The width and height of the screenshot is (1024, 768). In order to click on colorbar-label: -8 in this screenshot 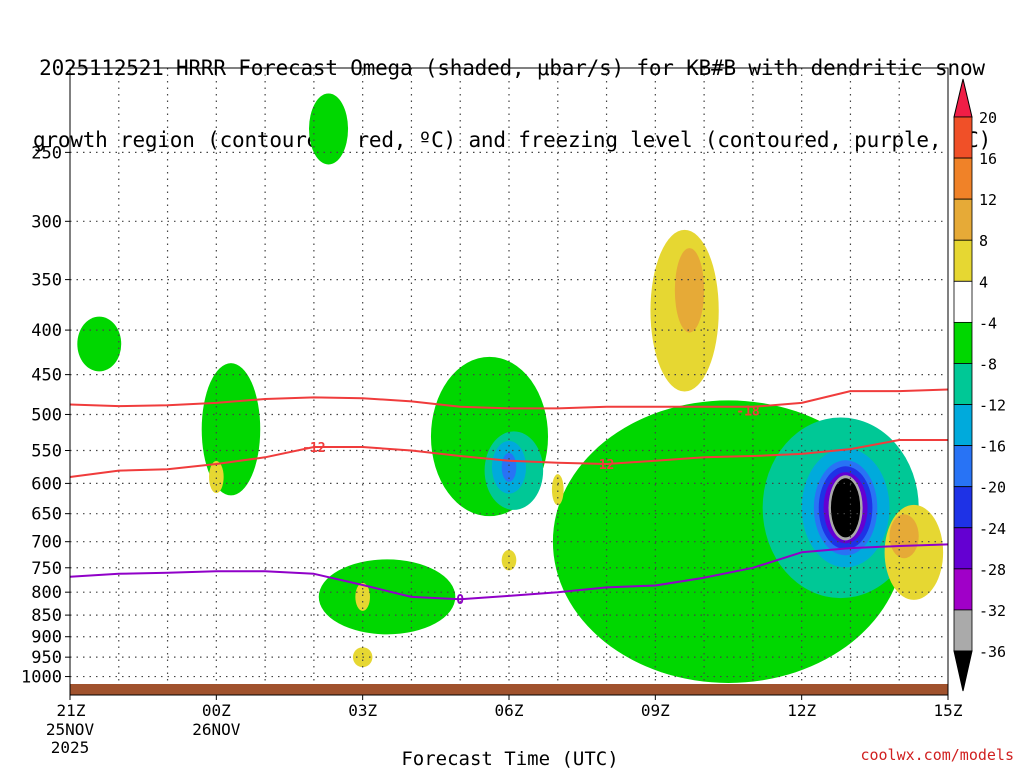, I will do `click(988, 364)`.